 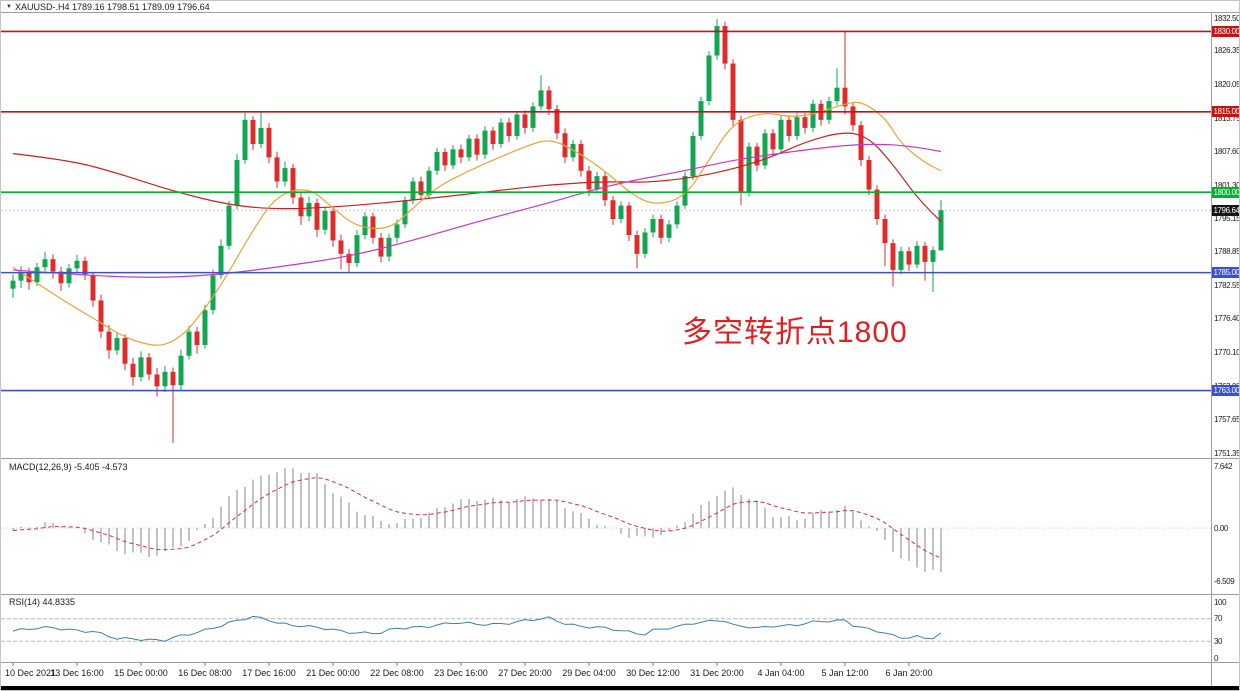 What do you see at coordinates (1226, 210) in the screenshot?
I see `current-price-label: 1796.64` at bounding box center [1226, 210].